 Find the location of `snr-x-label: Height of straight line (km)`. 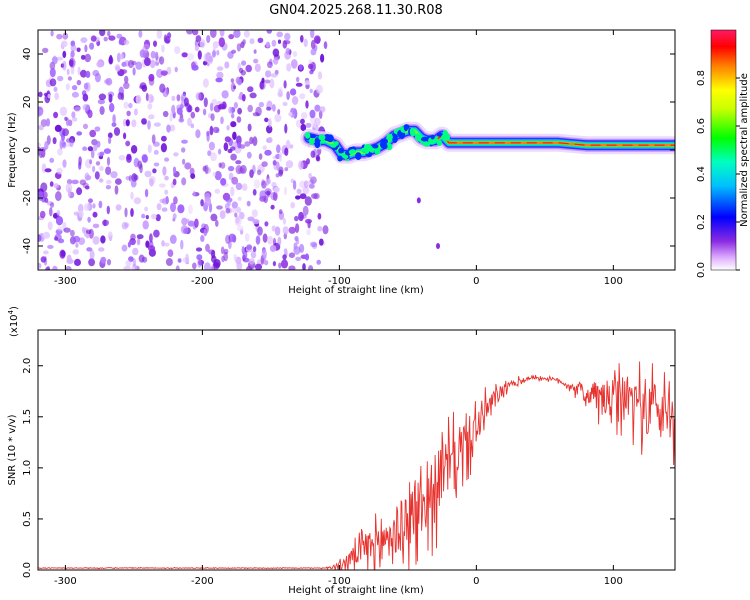

snr-x-label: Height of straight line (km) is located at coordinates (356, 590).